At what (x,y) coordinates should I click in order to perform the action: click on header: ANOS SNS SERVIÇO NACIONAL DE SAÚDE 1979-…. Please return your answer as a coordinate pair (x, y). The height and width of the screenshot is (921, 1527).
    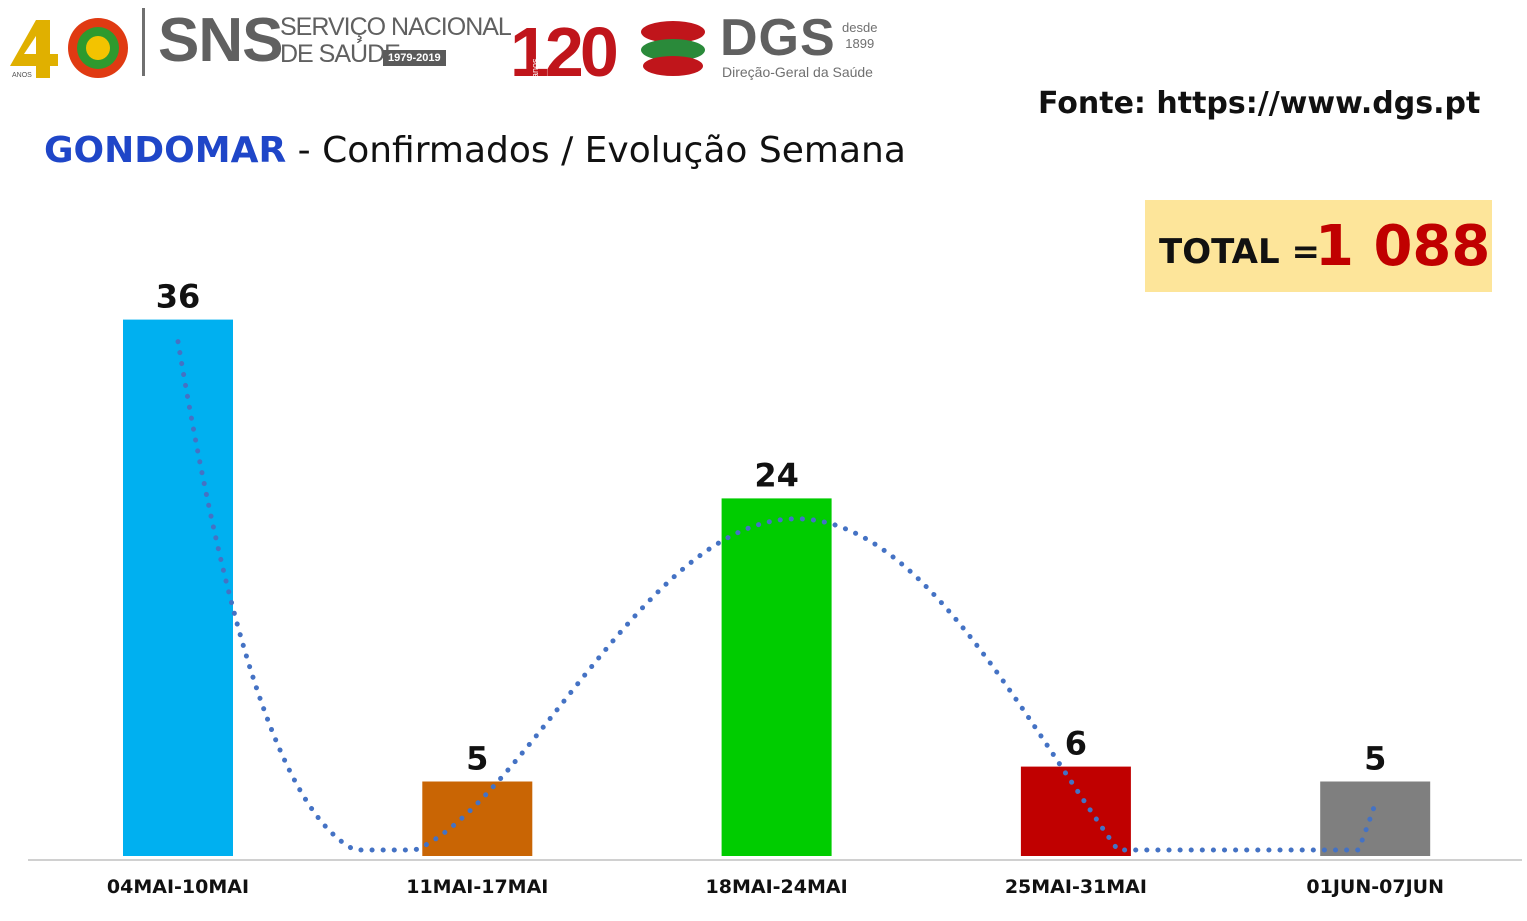
    Looking at the image, I should click on (763, 47).